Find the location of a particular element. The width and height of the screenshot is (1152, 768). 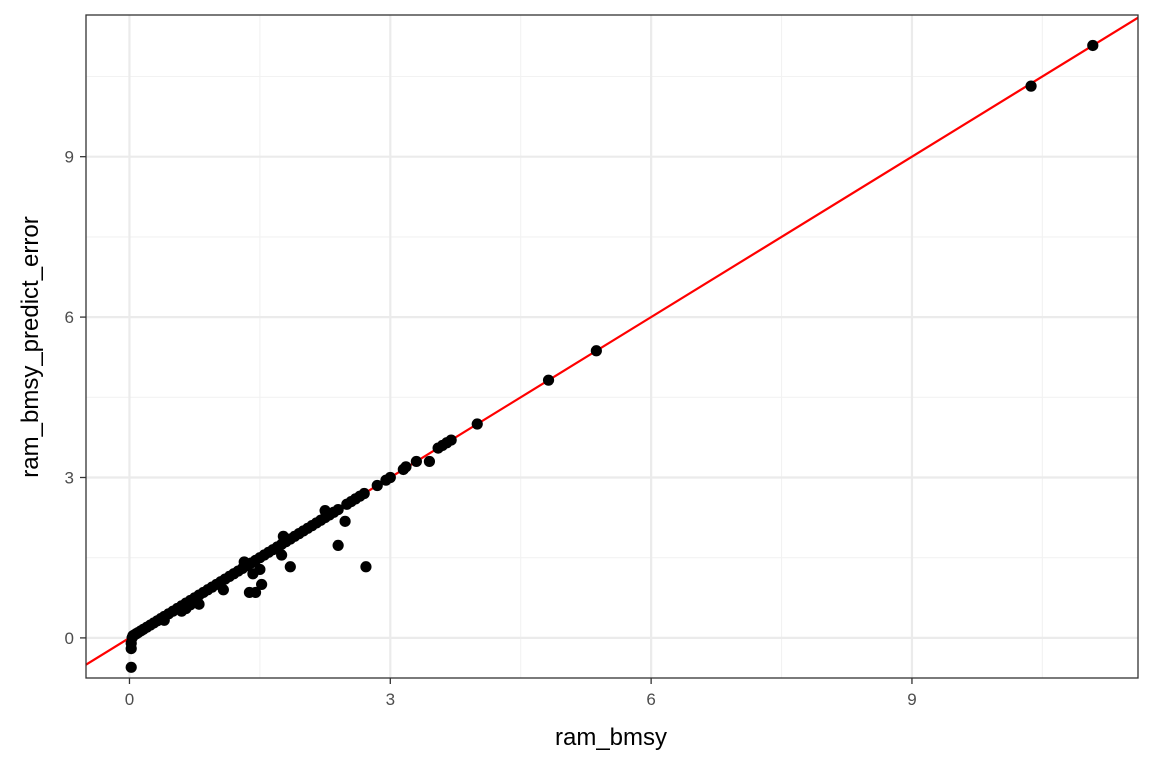

x-tick-label: 6 is located at coordinates (650, 699).